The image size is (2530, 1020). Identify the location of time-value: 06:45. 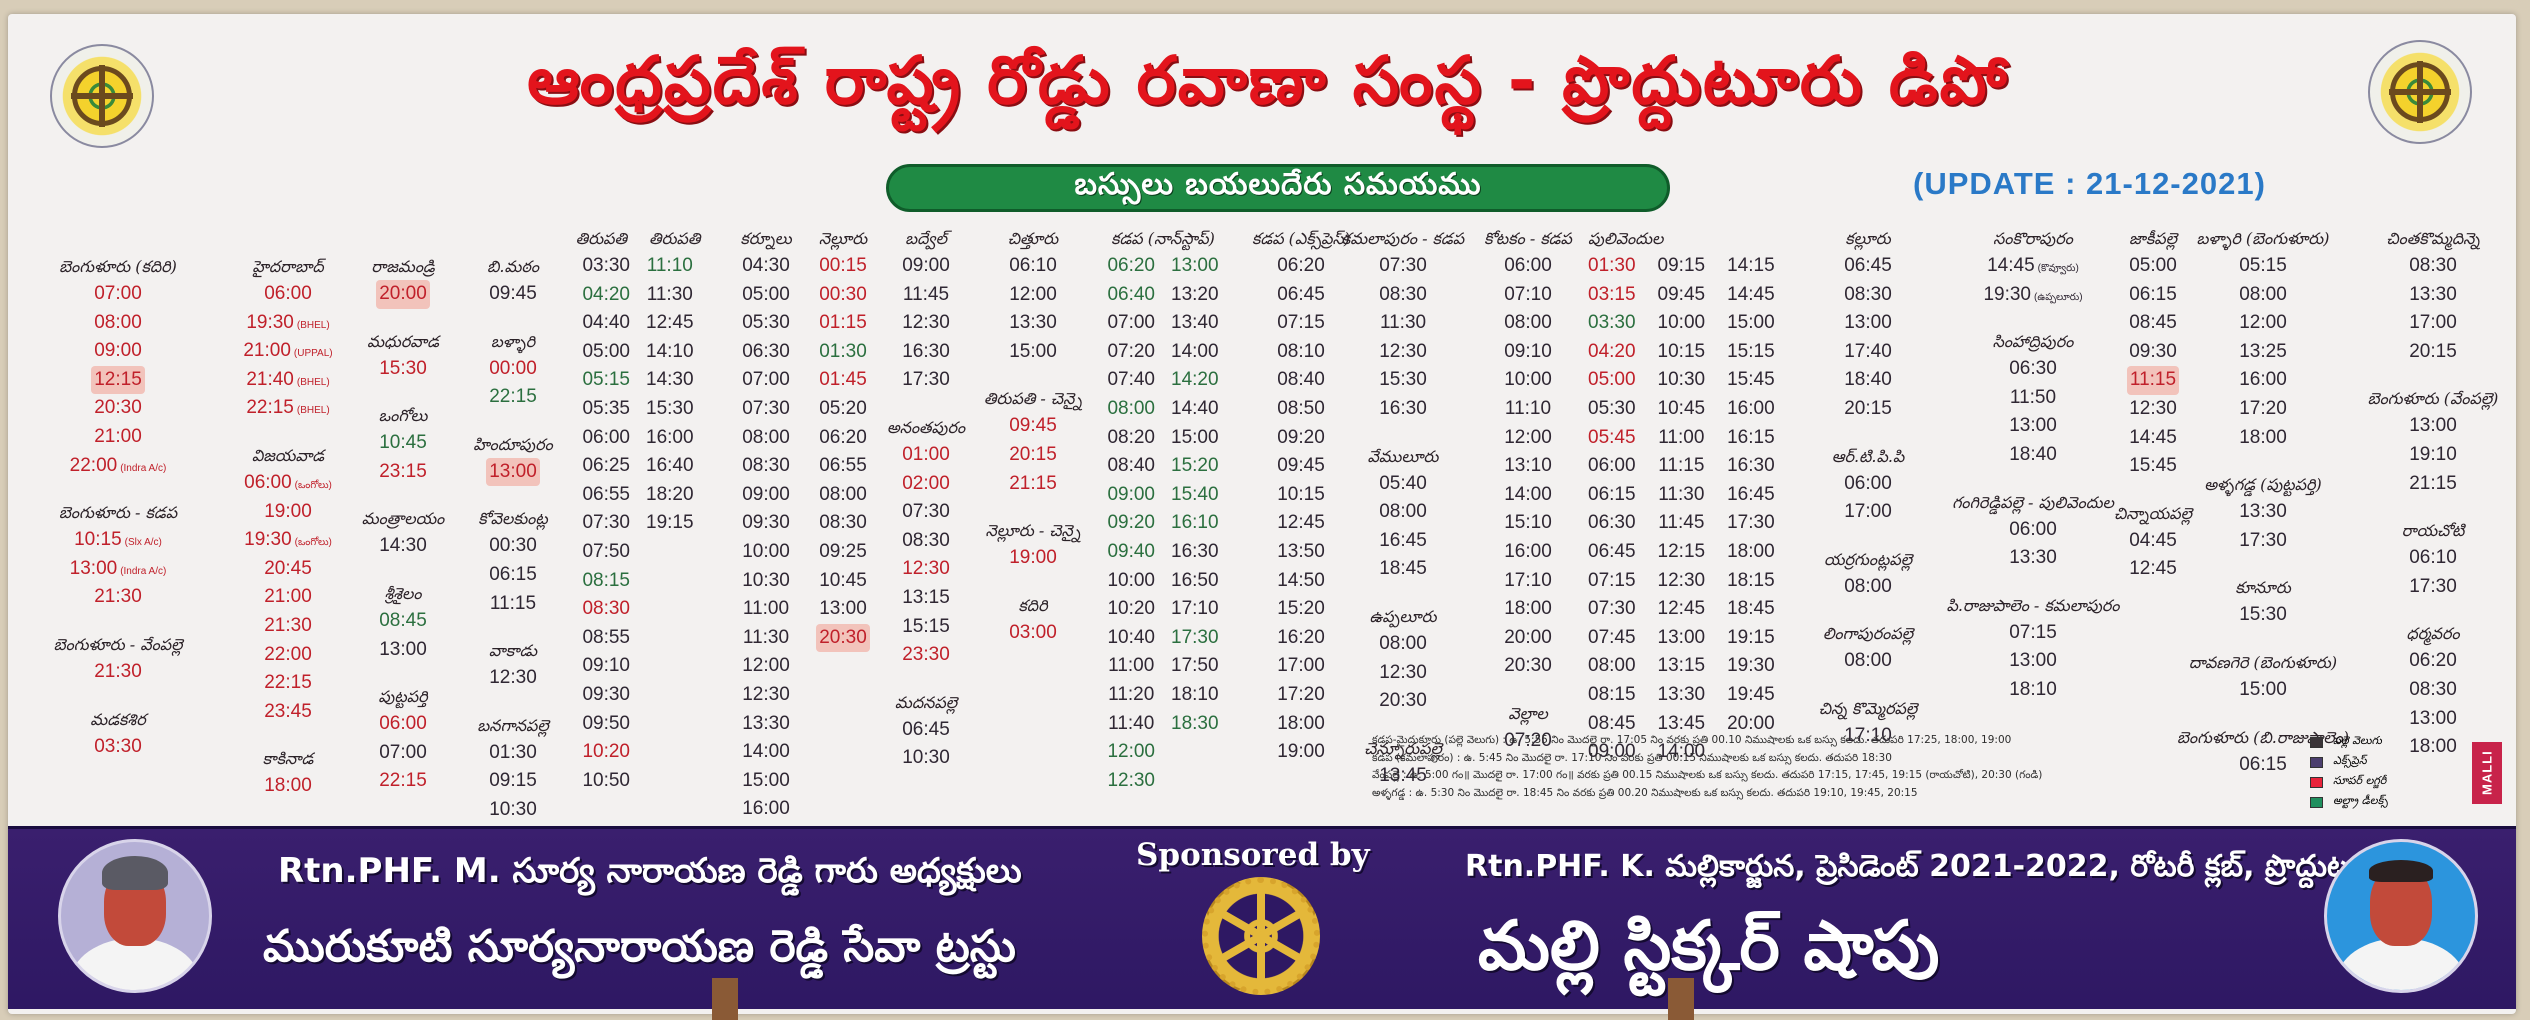
(1868, 265).